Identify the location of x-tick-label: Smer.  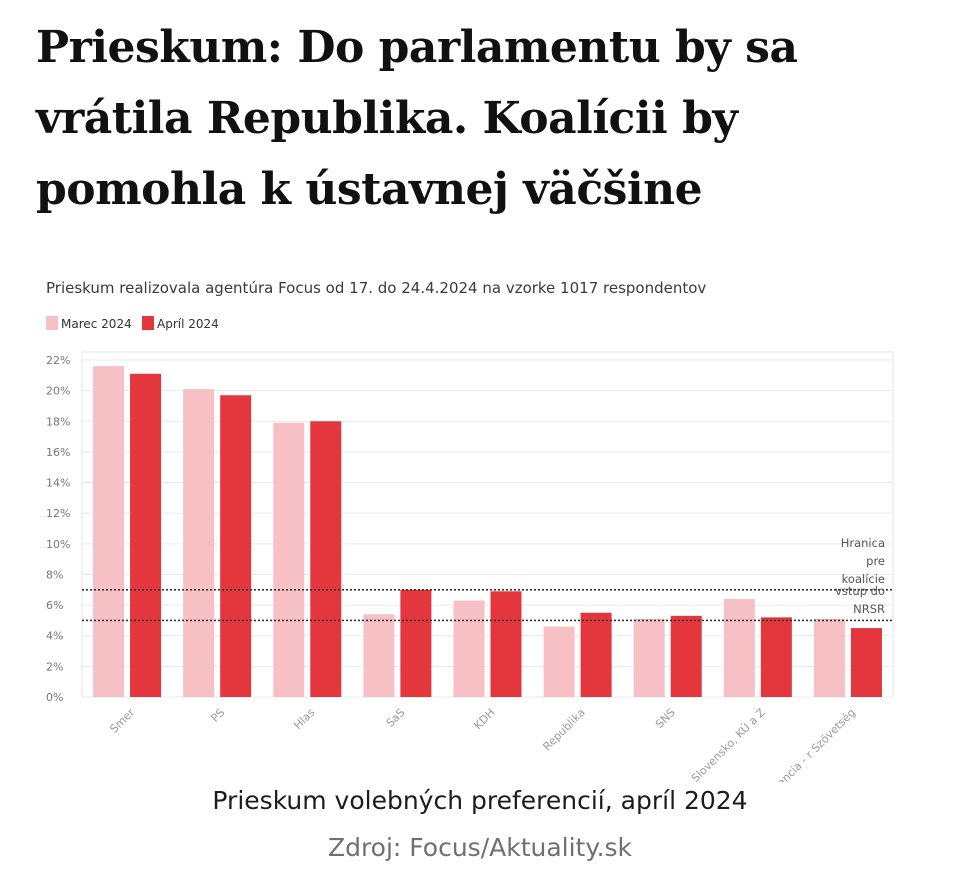
(122, 721).